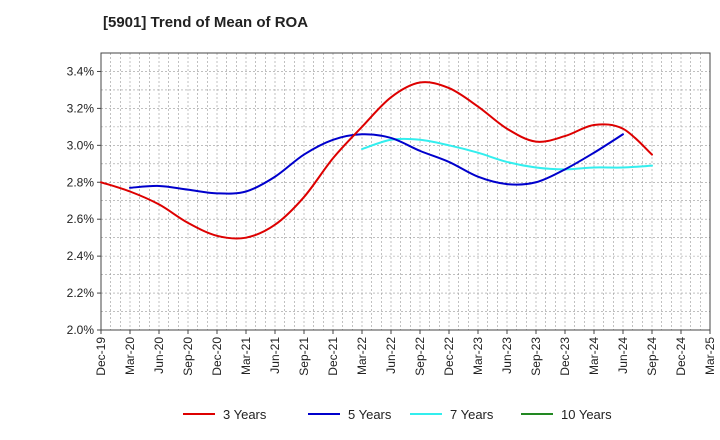 The image size is (720, 440). I want to click on x-tick-label: Mar-24, so click(594, 356).